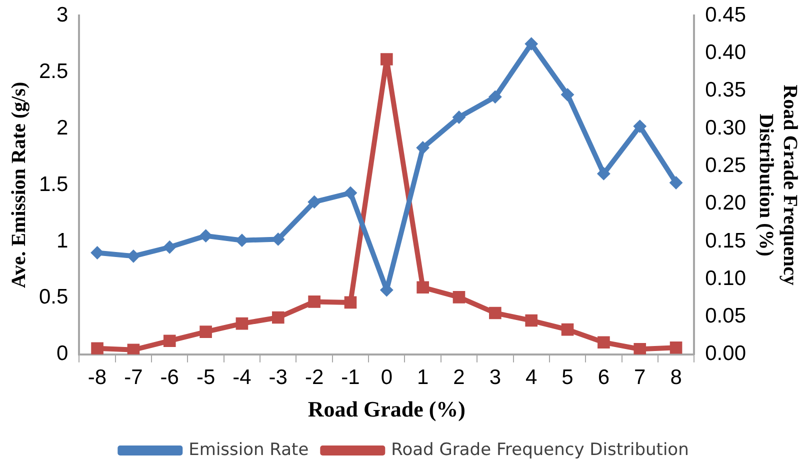 The height and width of the screenshot is (469, 811). I want to click on y2-tick-label: 0.10, so click(725, 278).